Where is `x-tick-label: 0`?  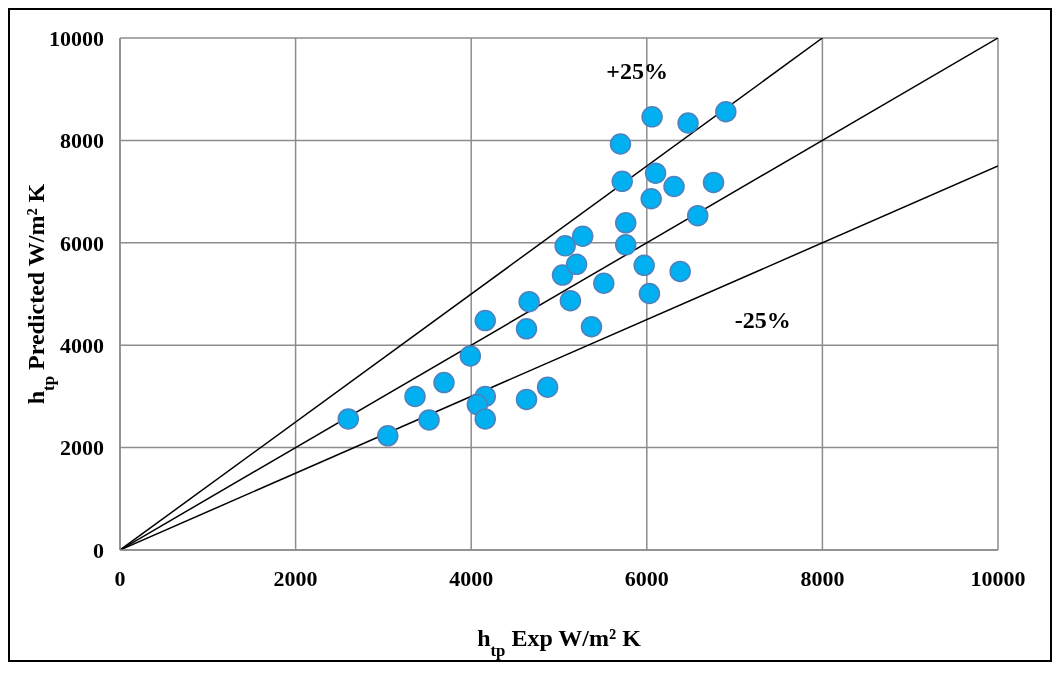
x-tick-label: 0 is located at coordinates (120, 578).